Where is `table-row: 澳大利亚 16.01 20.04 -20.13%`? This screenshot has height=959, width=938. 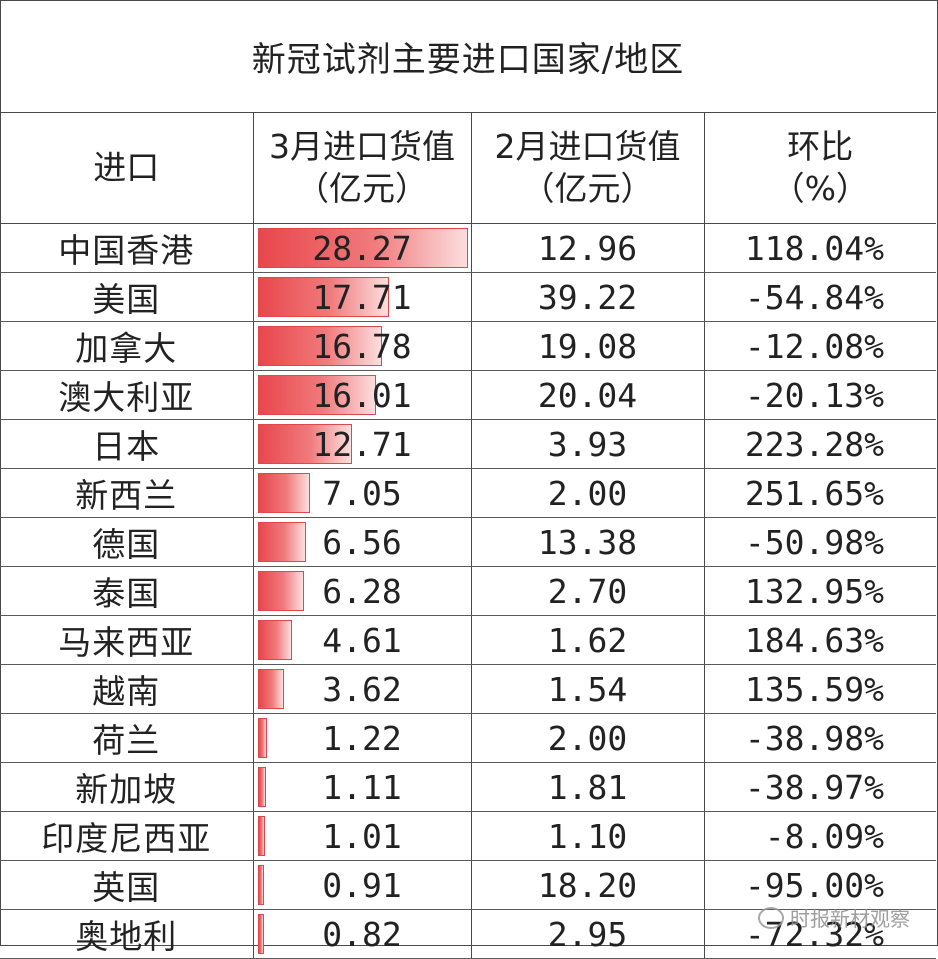
table-row: 澳大利亚 16.01 20.04 -20.13% is located at coordinates (468, 395).